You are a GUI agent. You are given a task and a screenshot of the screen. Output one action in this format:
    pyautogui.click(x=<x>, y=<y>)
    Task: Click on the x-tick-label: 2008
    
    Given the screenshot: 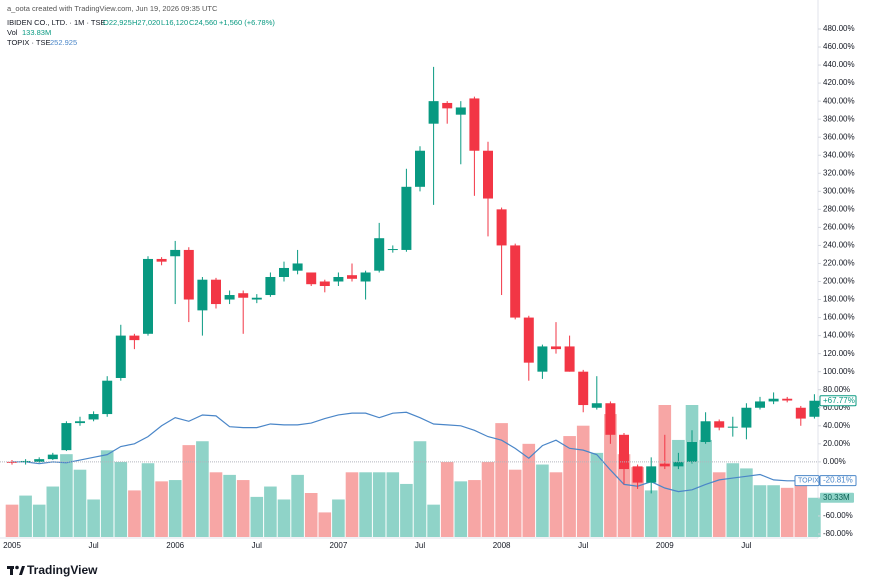 What is the action you would take?
    pyautogui.click(x=502, y=545)
    